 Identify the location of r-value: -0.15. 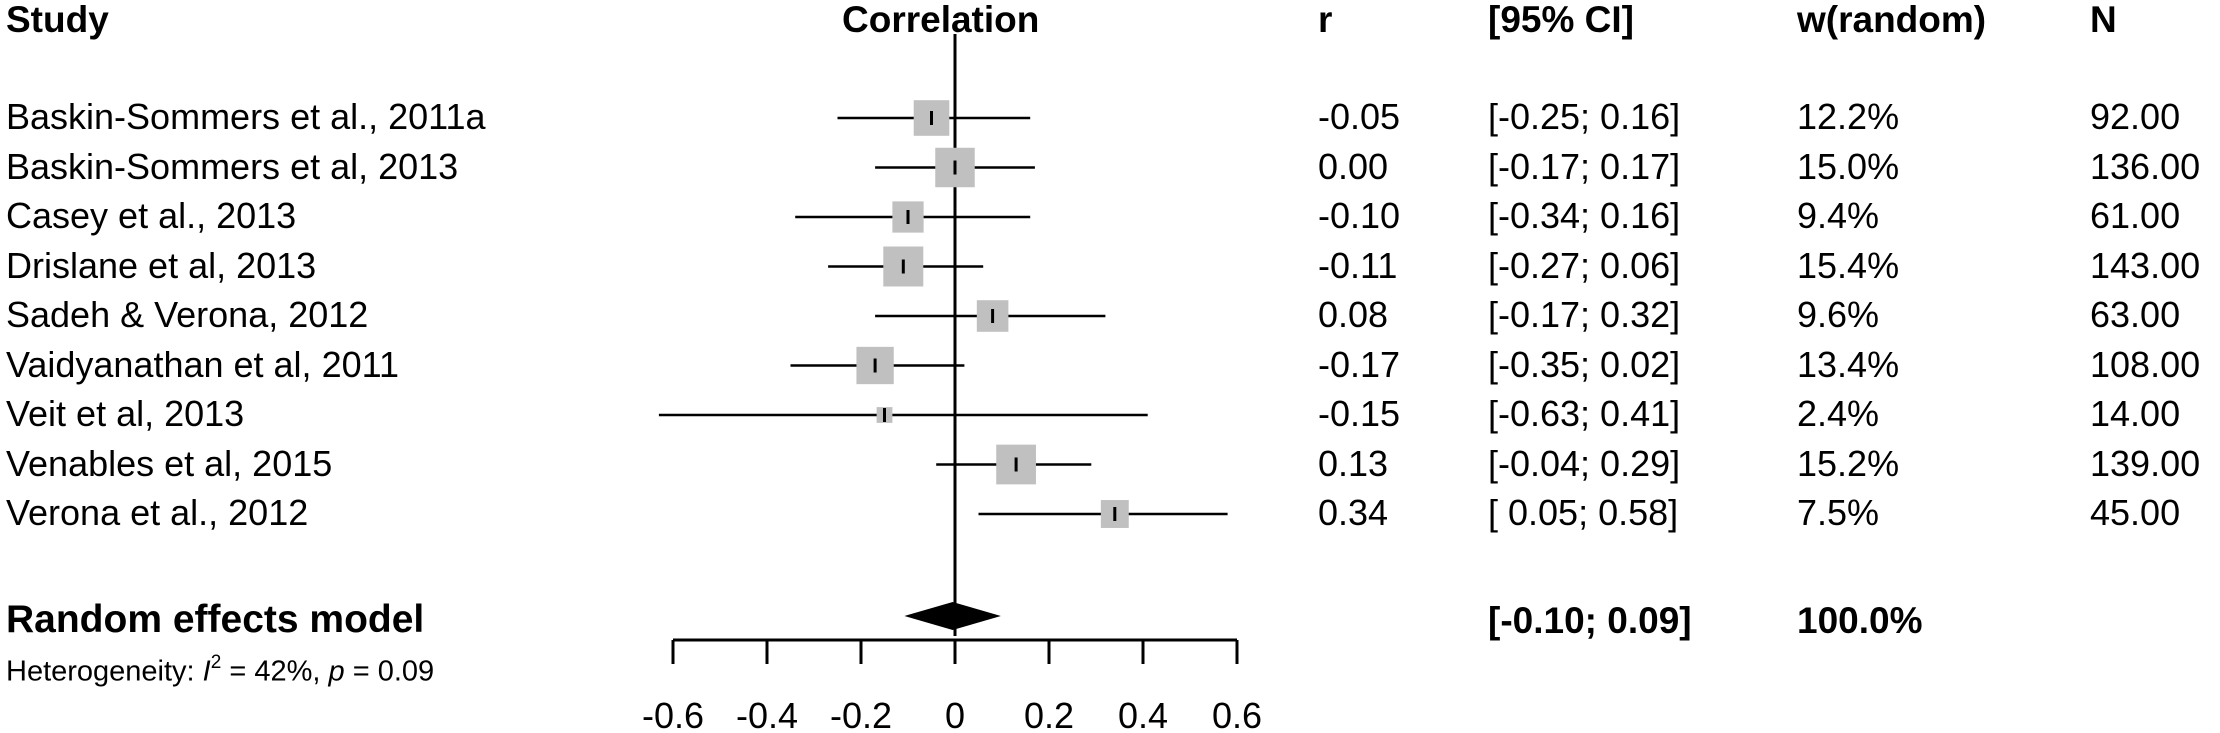
(1359, 413).